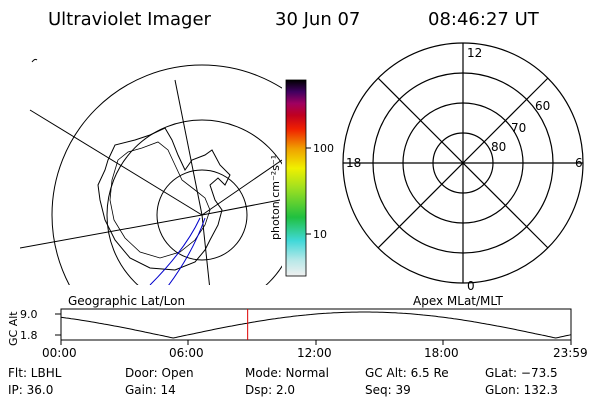 This screenshot has height=400, width=600. I want to click on info-gcalt: GC Alt: 6.5 Re, so click(407, 373).